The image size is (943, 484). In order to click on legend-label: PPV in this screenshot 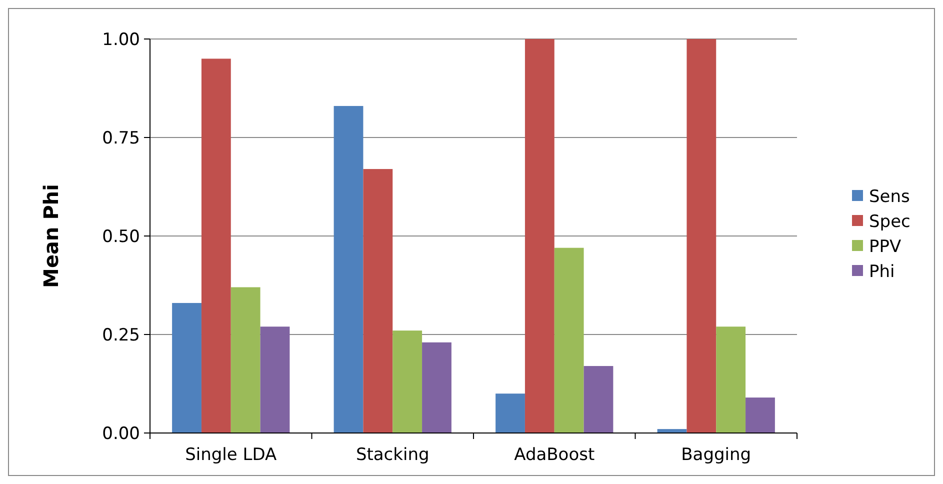, I will do `click(885, 246)`.